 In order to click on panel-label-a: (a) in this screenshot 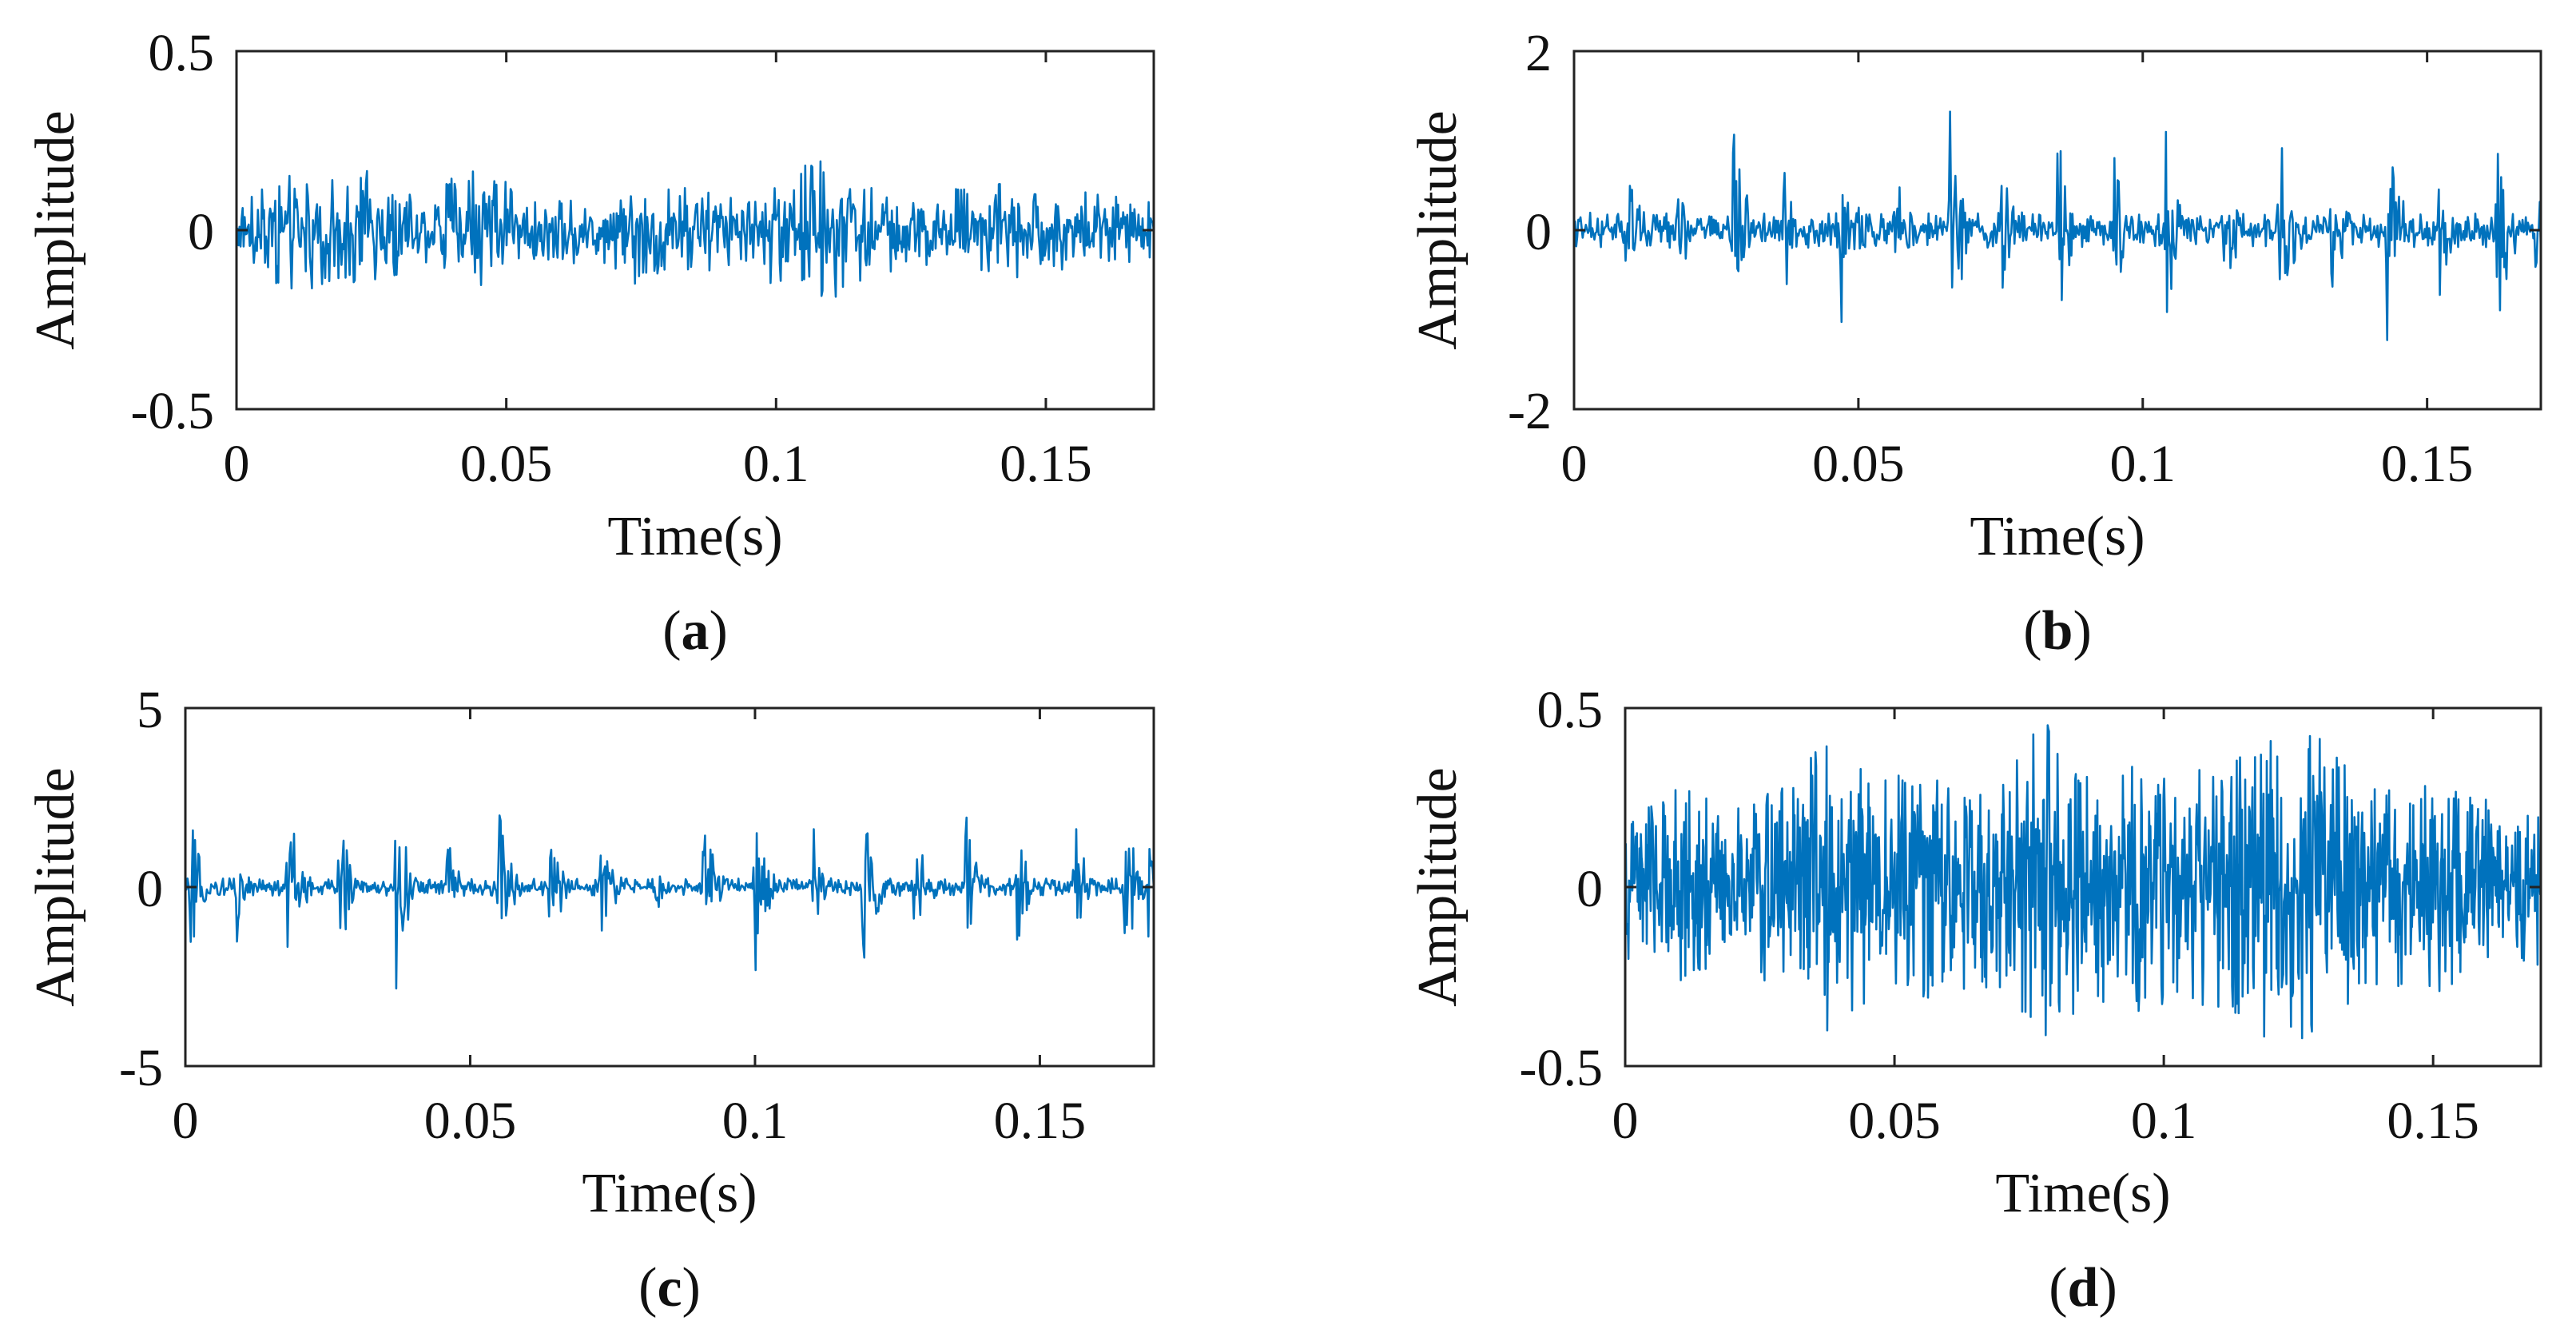, I will do `click(695, 631)`.